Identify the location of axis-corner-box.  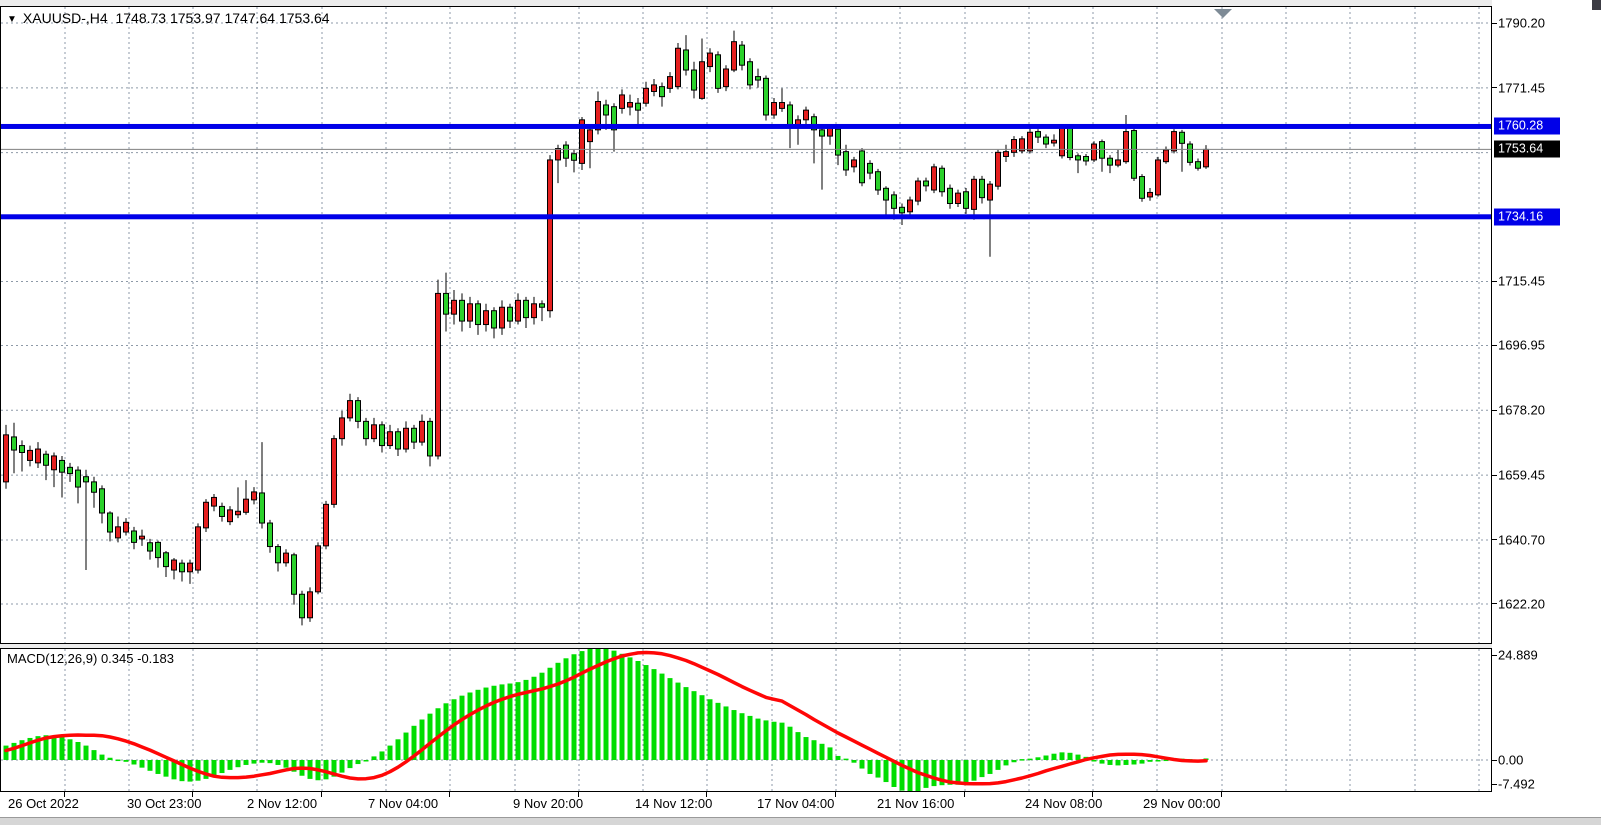
(1596, 5).